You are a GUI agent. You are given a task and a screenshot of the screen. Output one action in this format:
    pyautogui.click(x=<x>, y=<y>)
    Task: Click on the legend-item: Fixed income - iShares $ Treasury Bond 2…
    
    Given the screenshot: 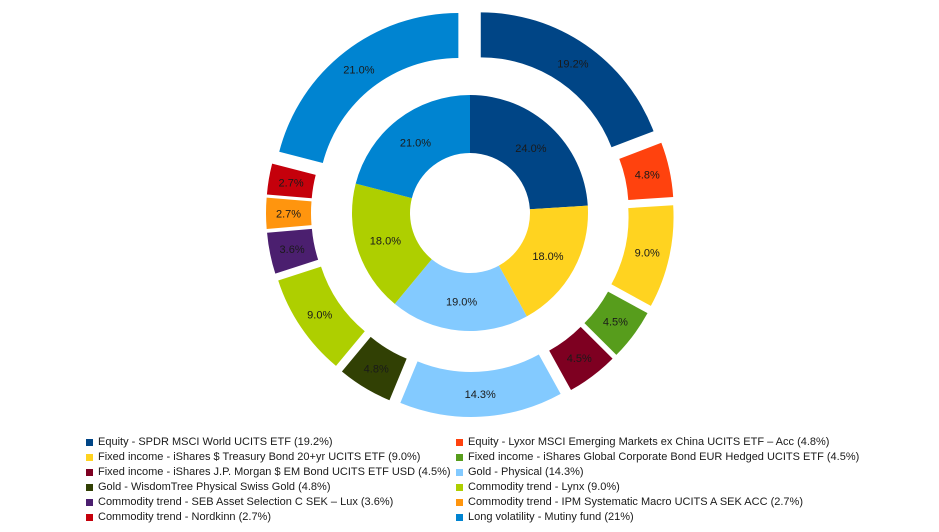 What is the action you would take?
    pyautogui.click(x=271, y=457)
    